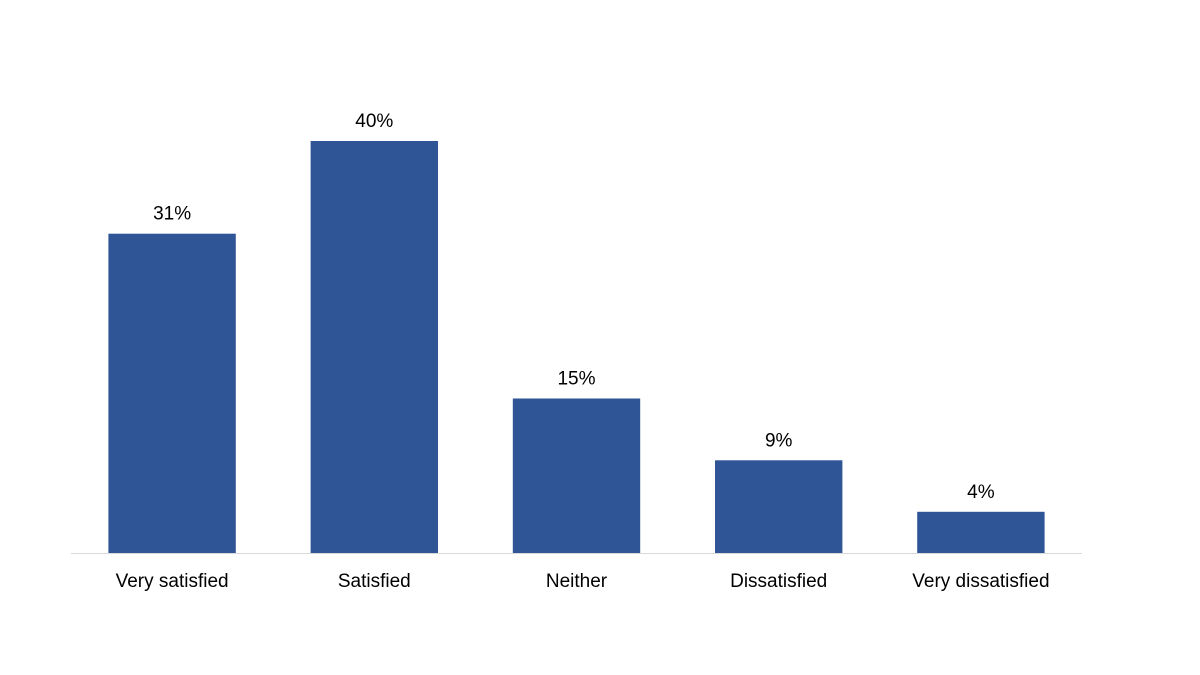 The height and width of the screenshot is (675, 1200). Describe the element at coordinates (981, 492) in the screenshot. I see `data-label: 4%` at that location.